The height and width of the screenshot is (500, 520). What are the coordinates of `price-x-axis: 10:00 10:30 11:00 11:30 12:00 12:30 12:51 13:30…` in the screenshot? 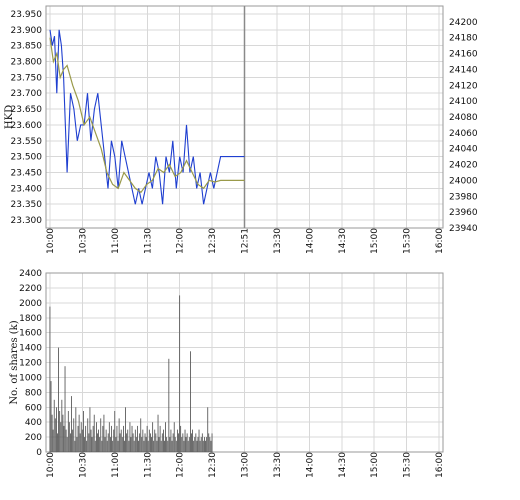 It's located at (245, 241).